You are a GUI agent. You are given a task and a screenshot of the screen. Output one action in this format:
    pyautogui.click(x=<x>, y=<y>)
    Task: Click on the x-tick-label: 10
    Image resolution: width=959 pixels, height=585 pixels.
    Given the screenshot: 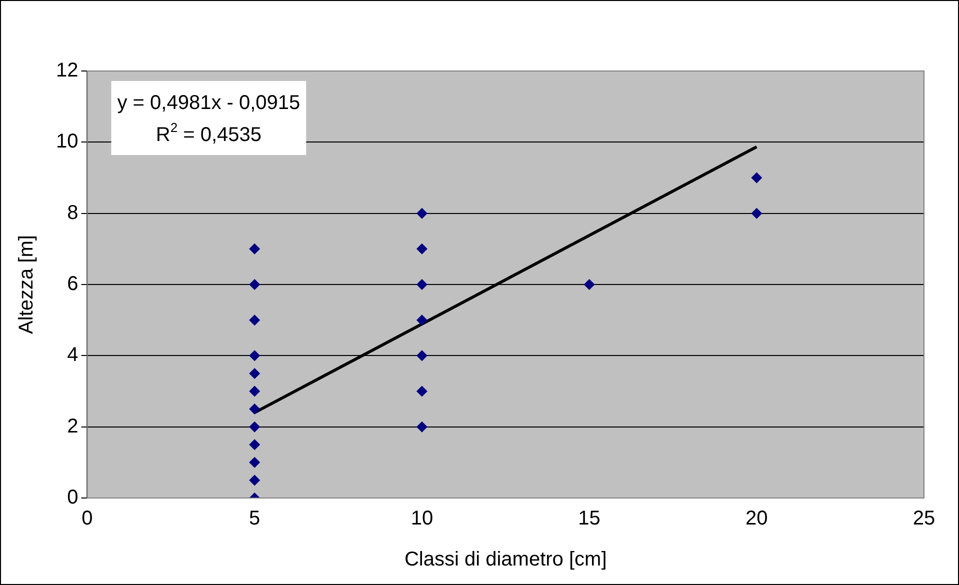 What is the action you would take?
    pyautogui.click(x=422, y=519)
    